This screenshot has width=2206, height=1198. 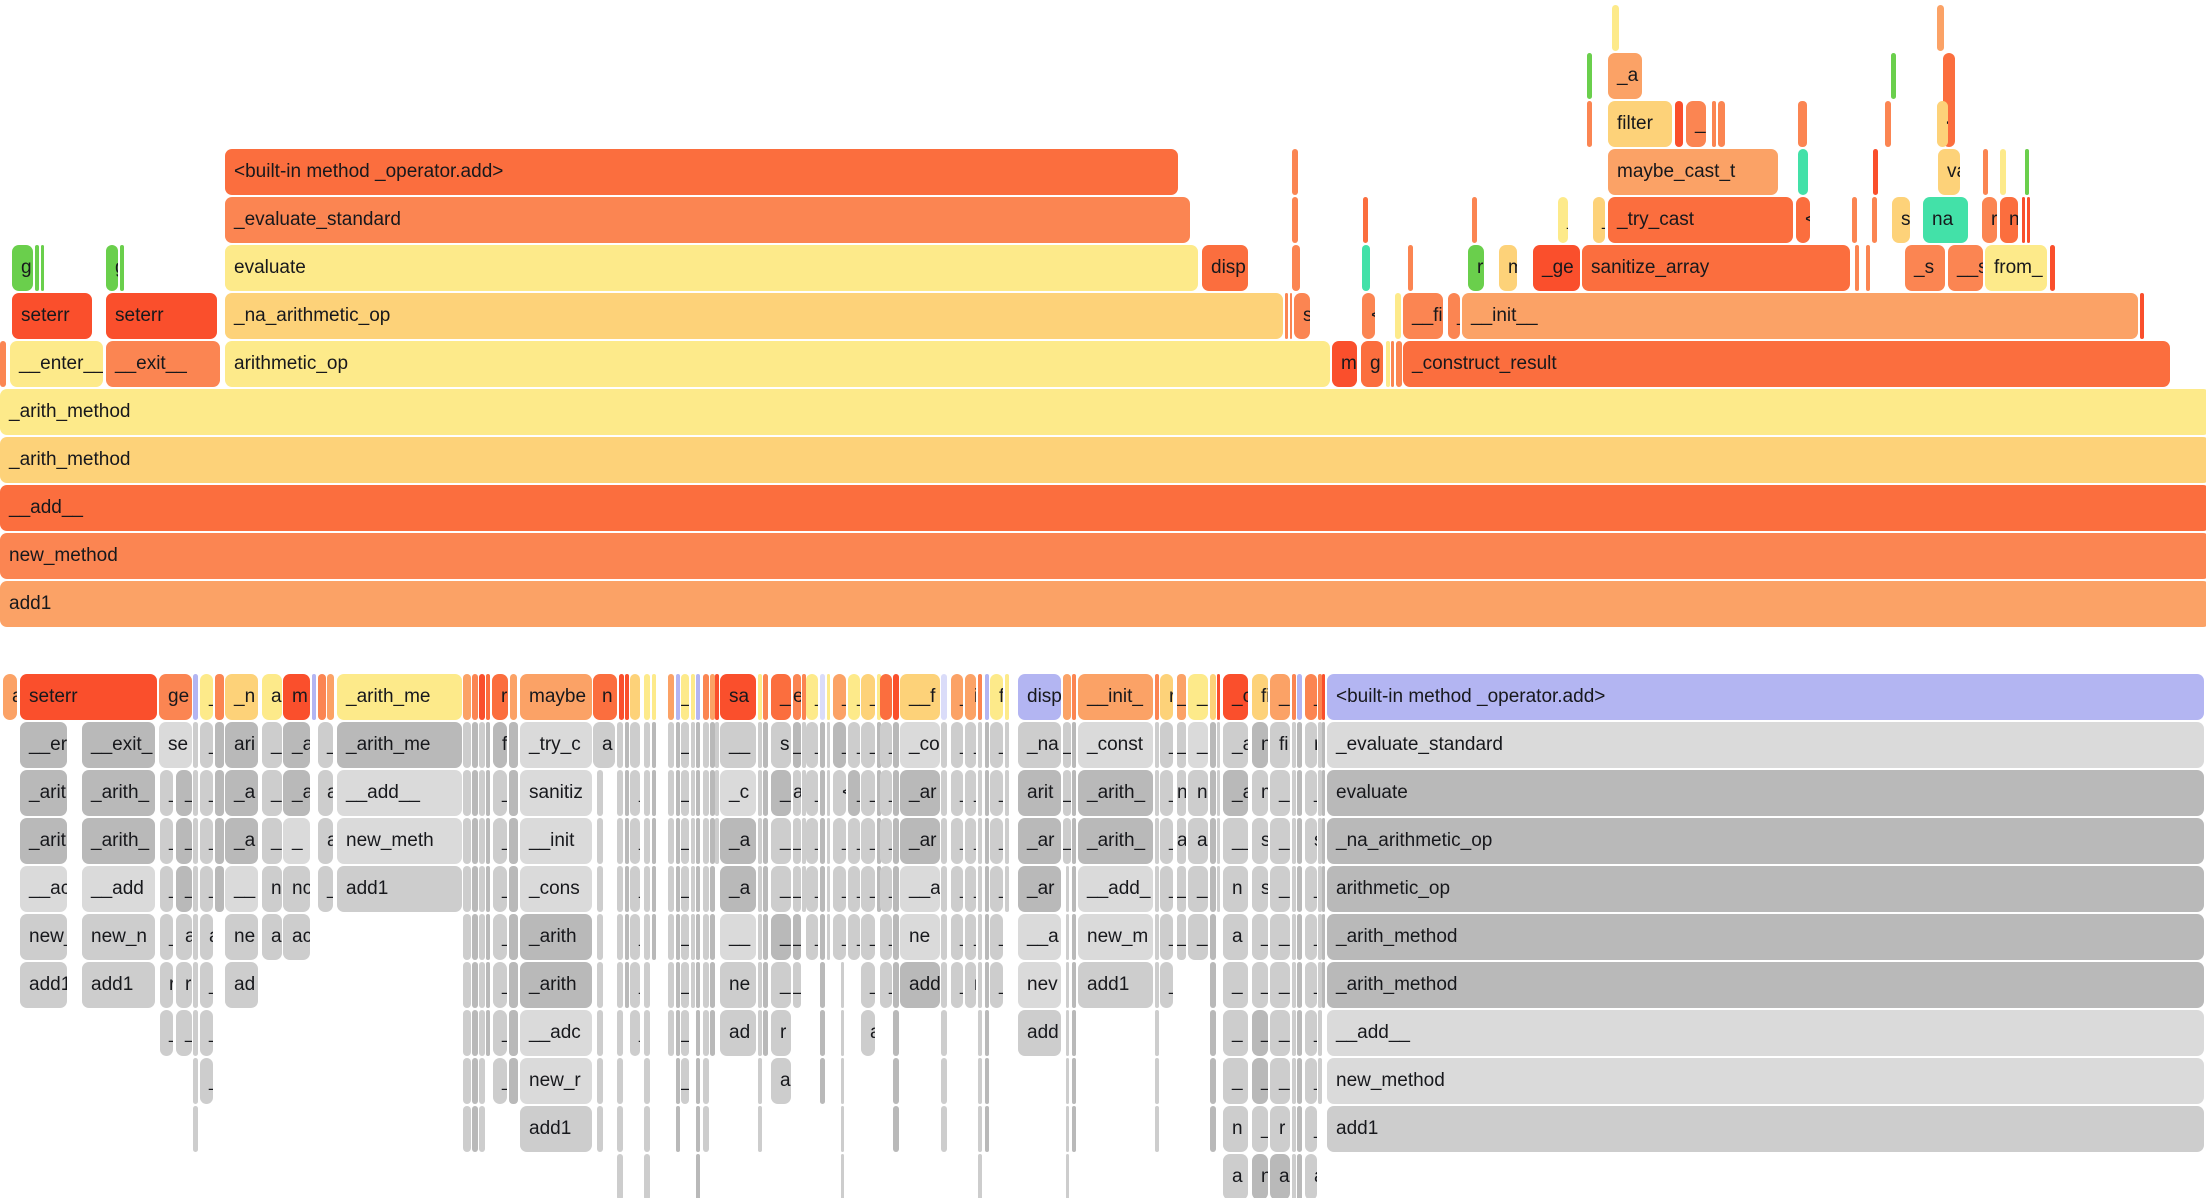 I want to click on frame-ar: _ar, so click(x=1039, y=889).